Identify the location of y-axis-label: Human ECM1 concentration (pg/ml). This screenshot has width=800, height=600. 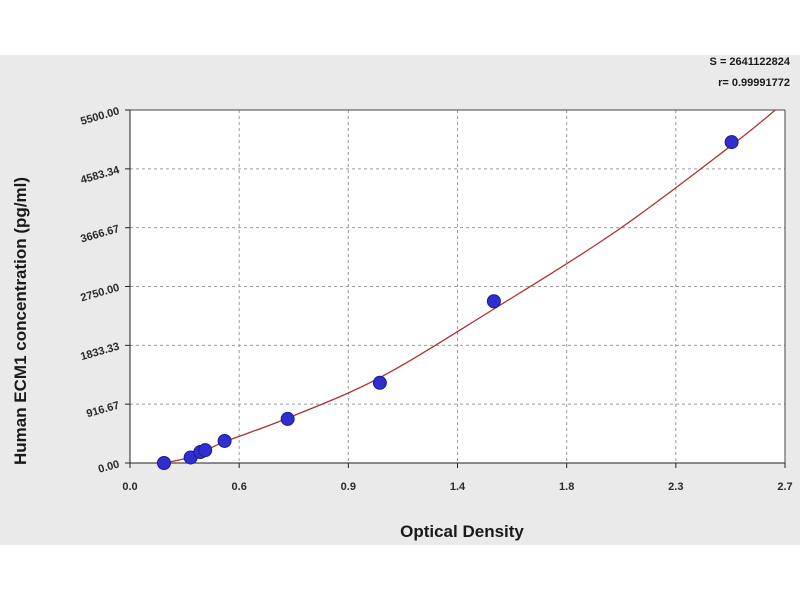
(20, 321).